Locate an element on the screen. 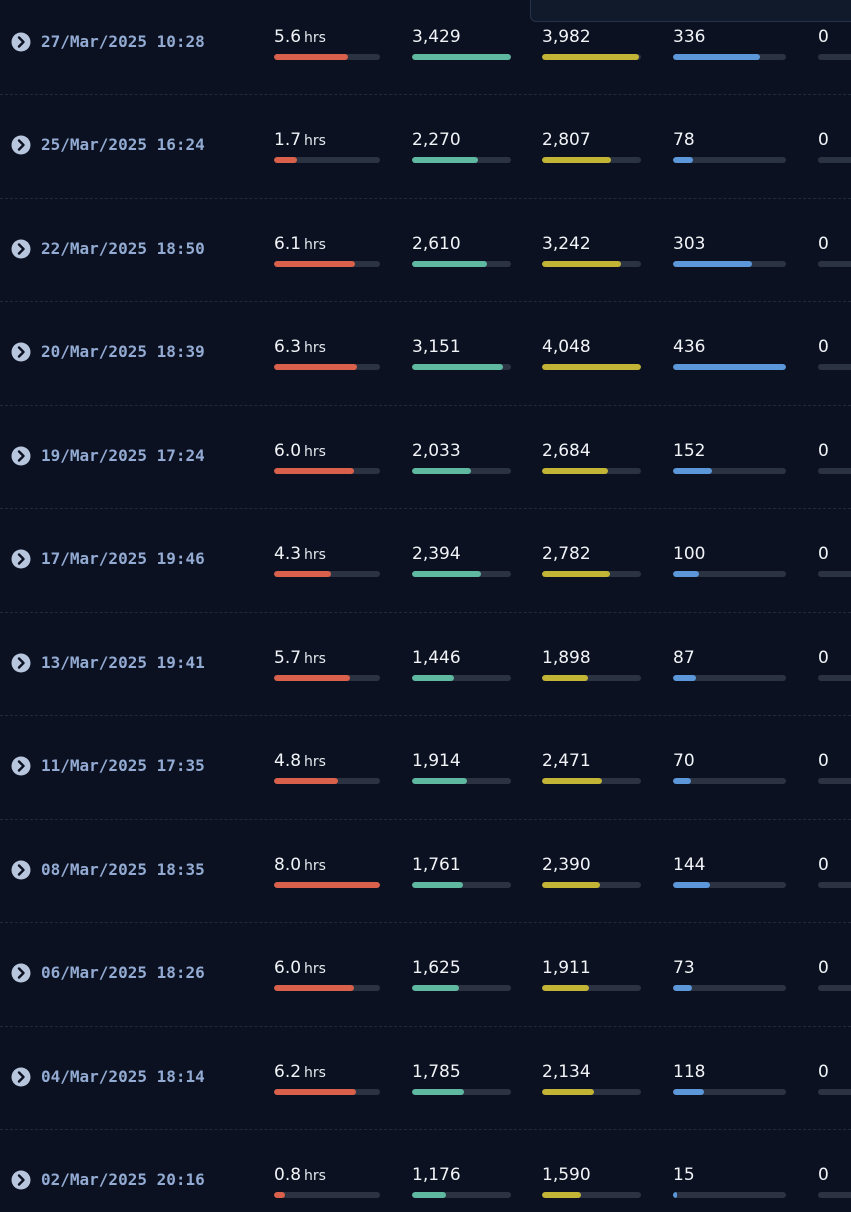  value-text: 3,151 is located at coordinates (436, 347).